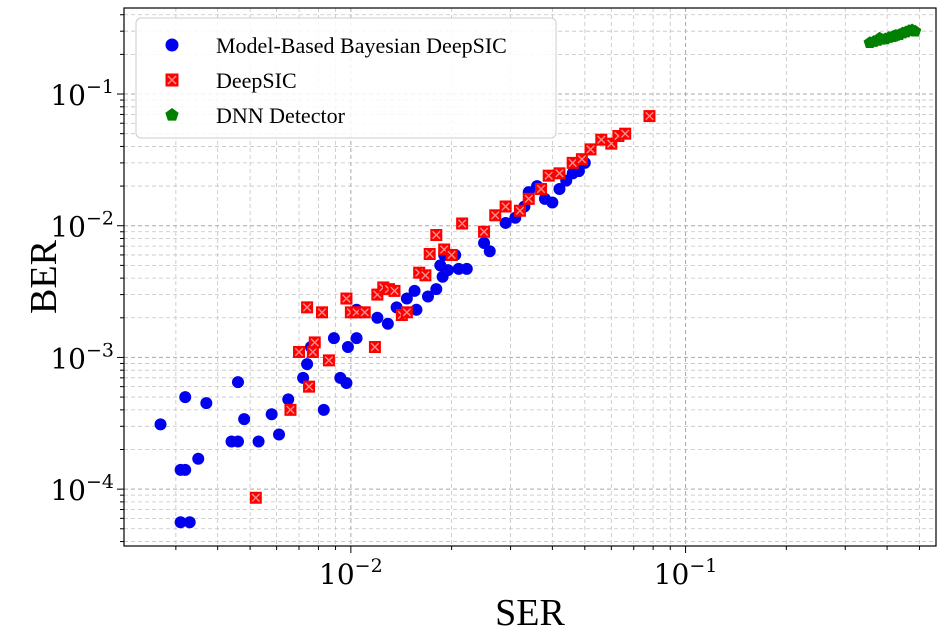 The image size is (946, 640). I want to click on legend-item: DeepSIC, so click(231, 80).